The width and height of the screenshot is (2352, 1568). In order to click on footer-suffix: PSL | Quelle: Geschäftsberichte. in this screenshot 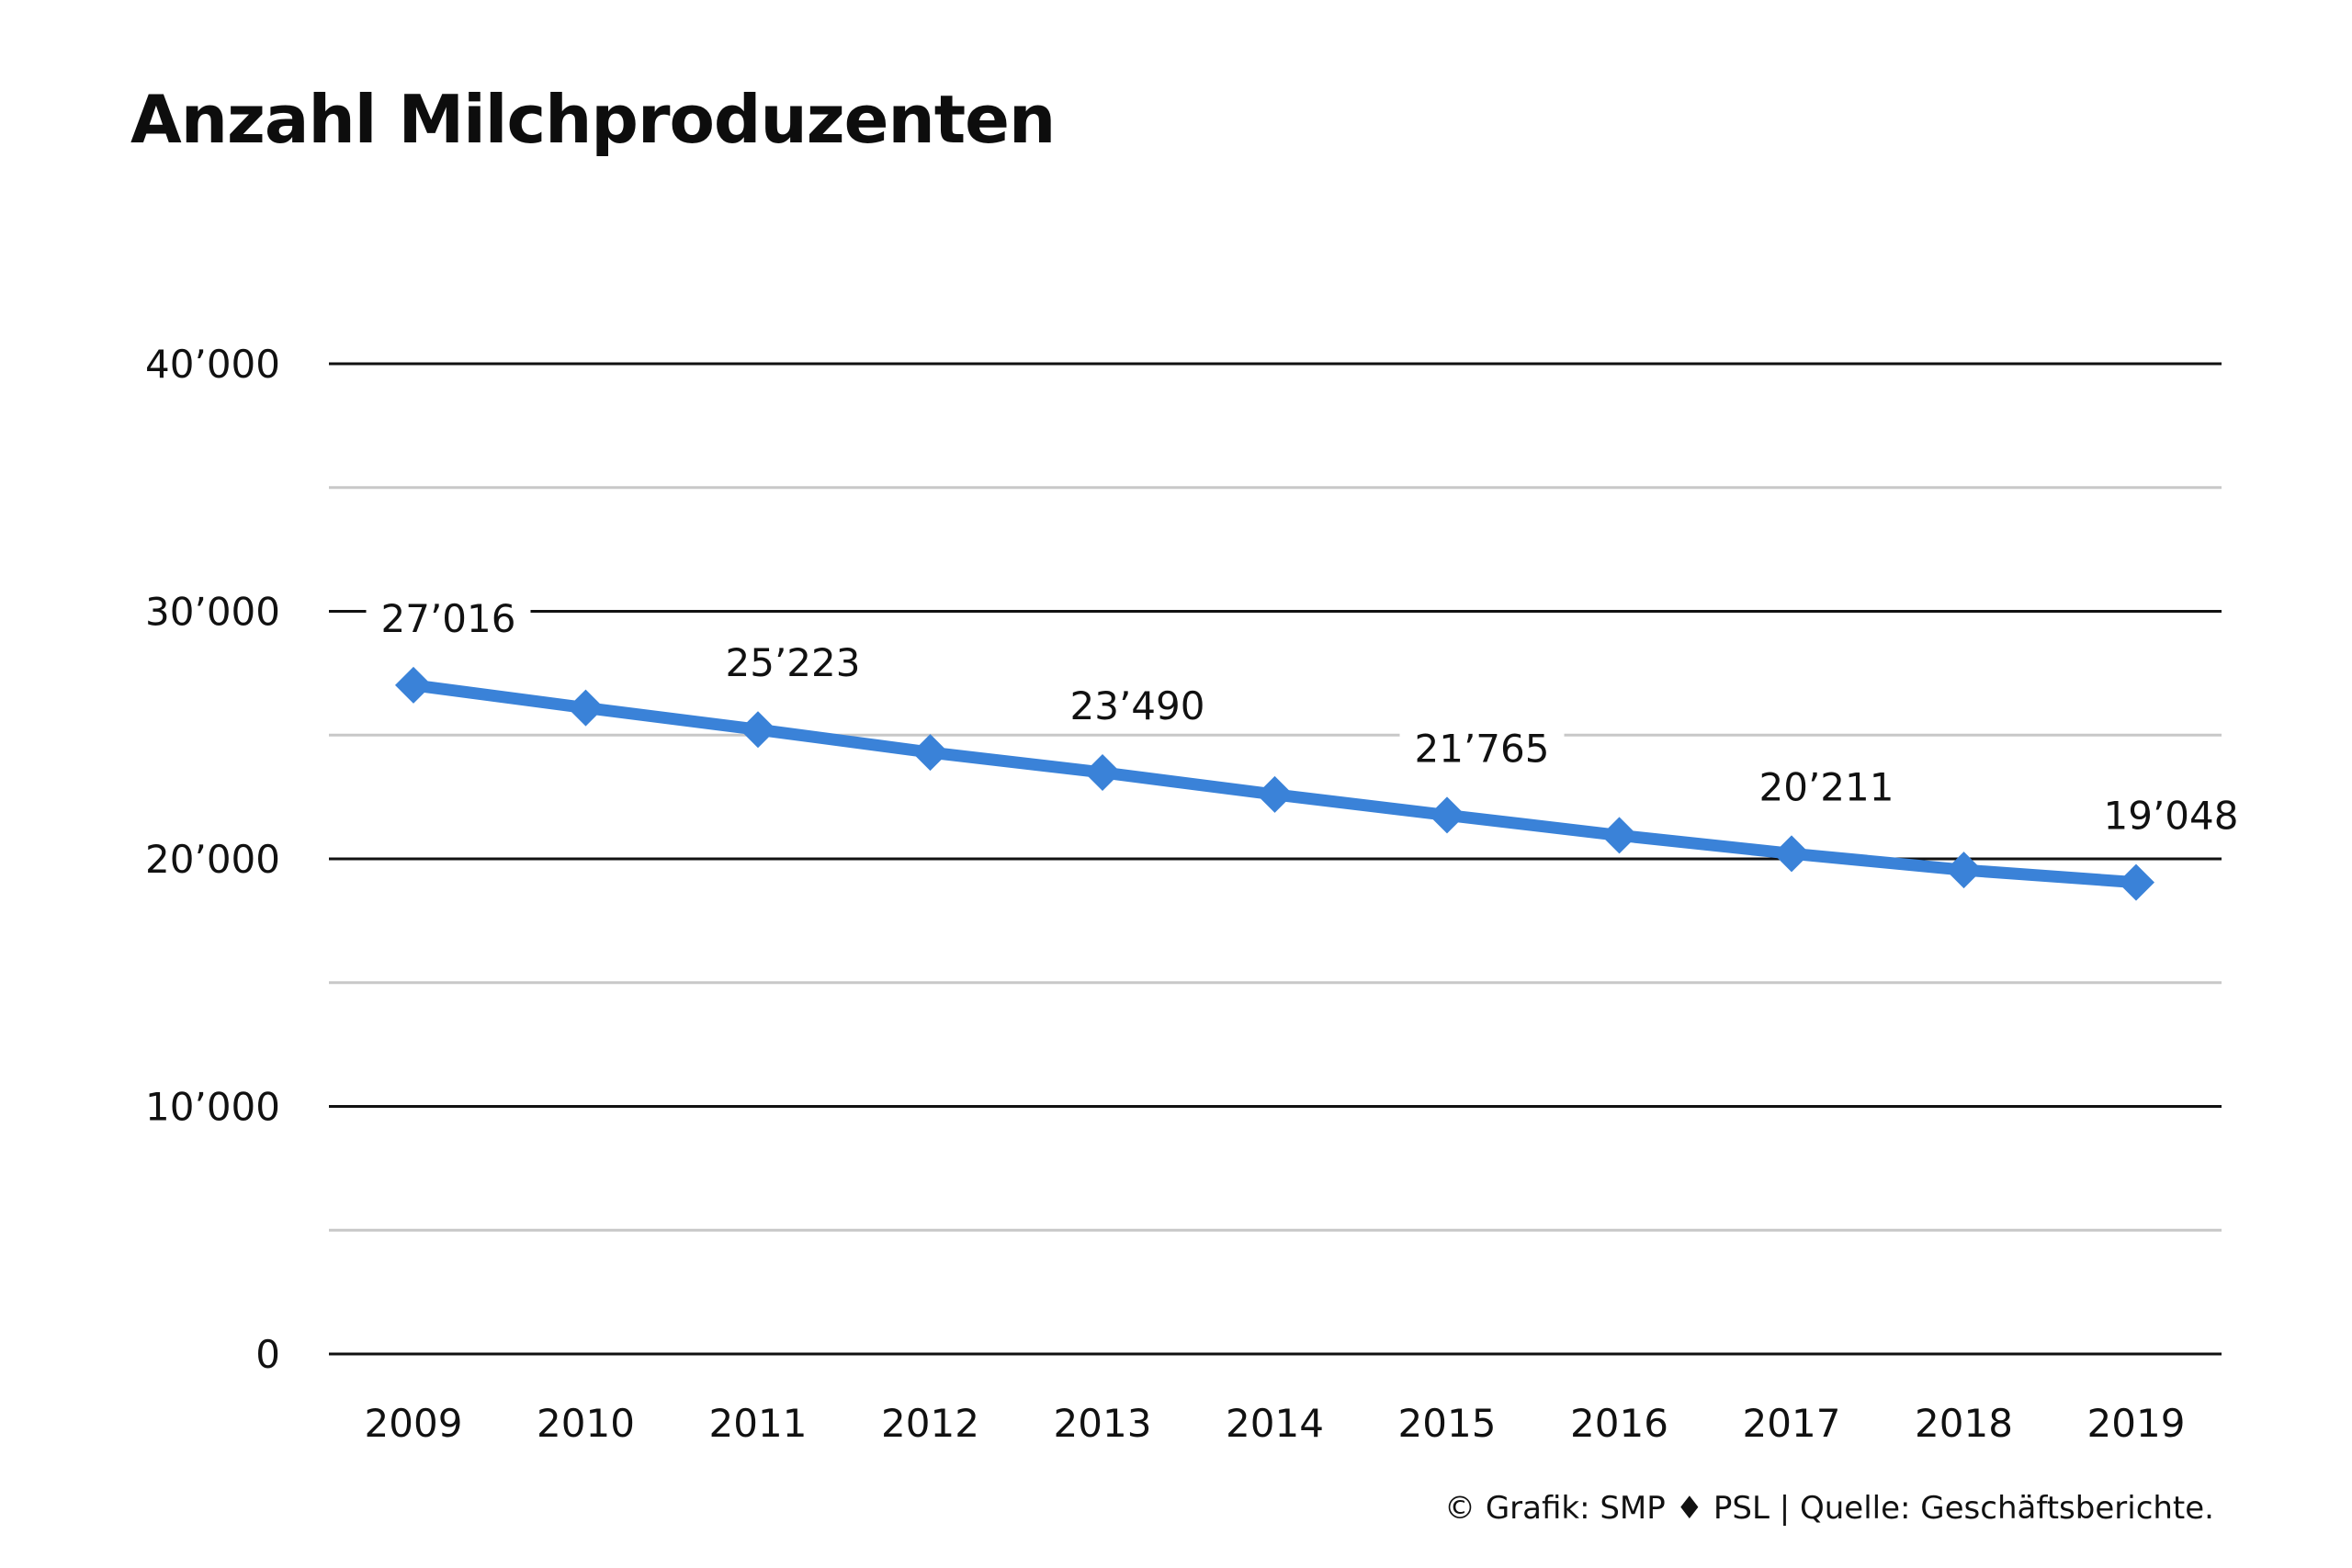, I will do `click(1963, 1509)`.